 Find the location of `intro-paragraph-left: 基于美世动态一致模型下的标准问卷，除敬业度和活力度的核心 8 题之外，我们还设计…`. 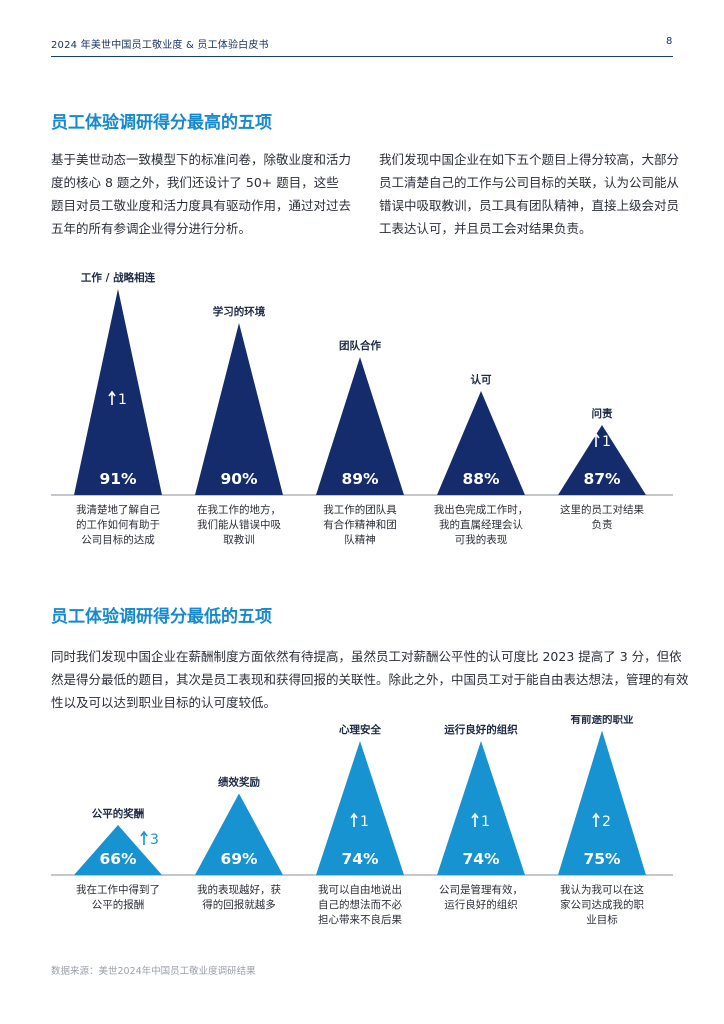

intro-paragraph-left: 基于美世动态一致模型下的标准问卷，除敬业度和活力度的核心 8 题之外，我们还设计… is located at coordinates (201, 194).